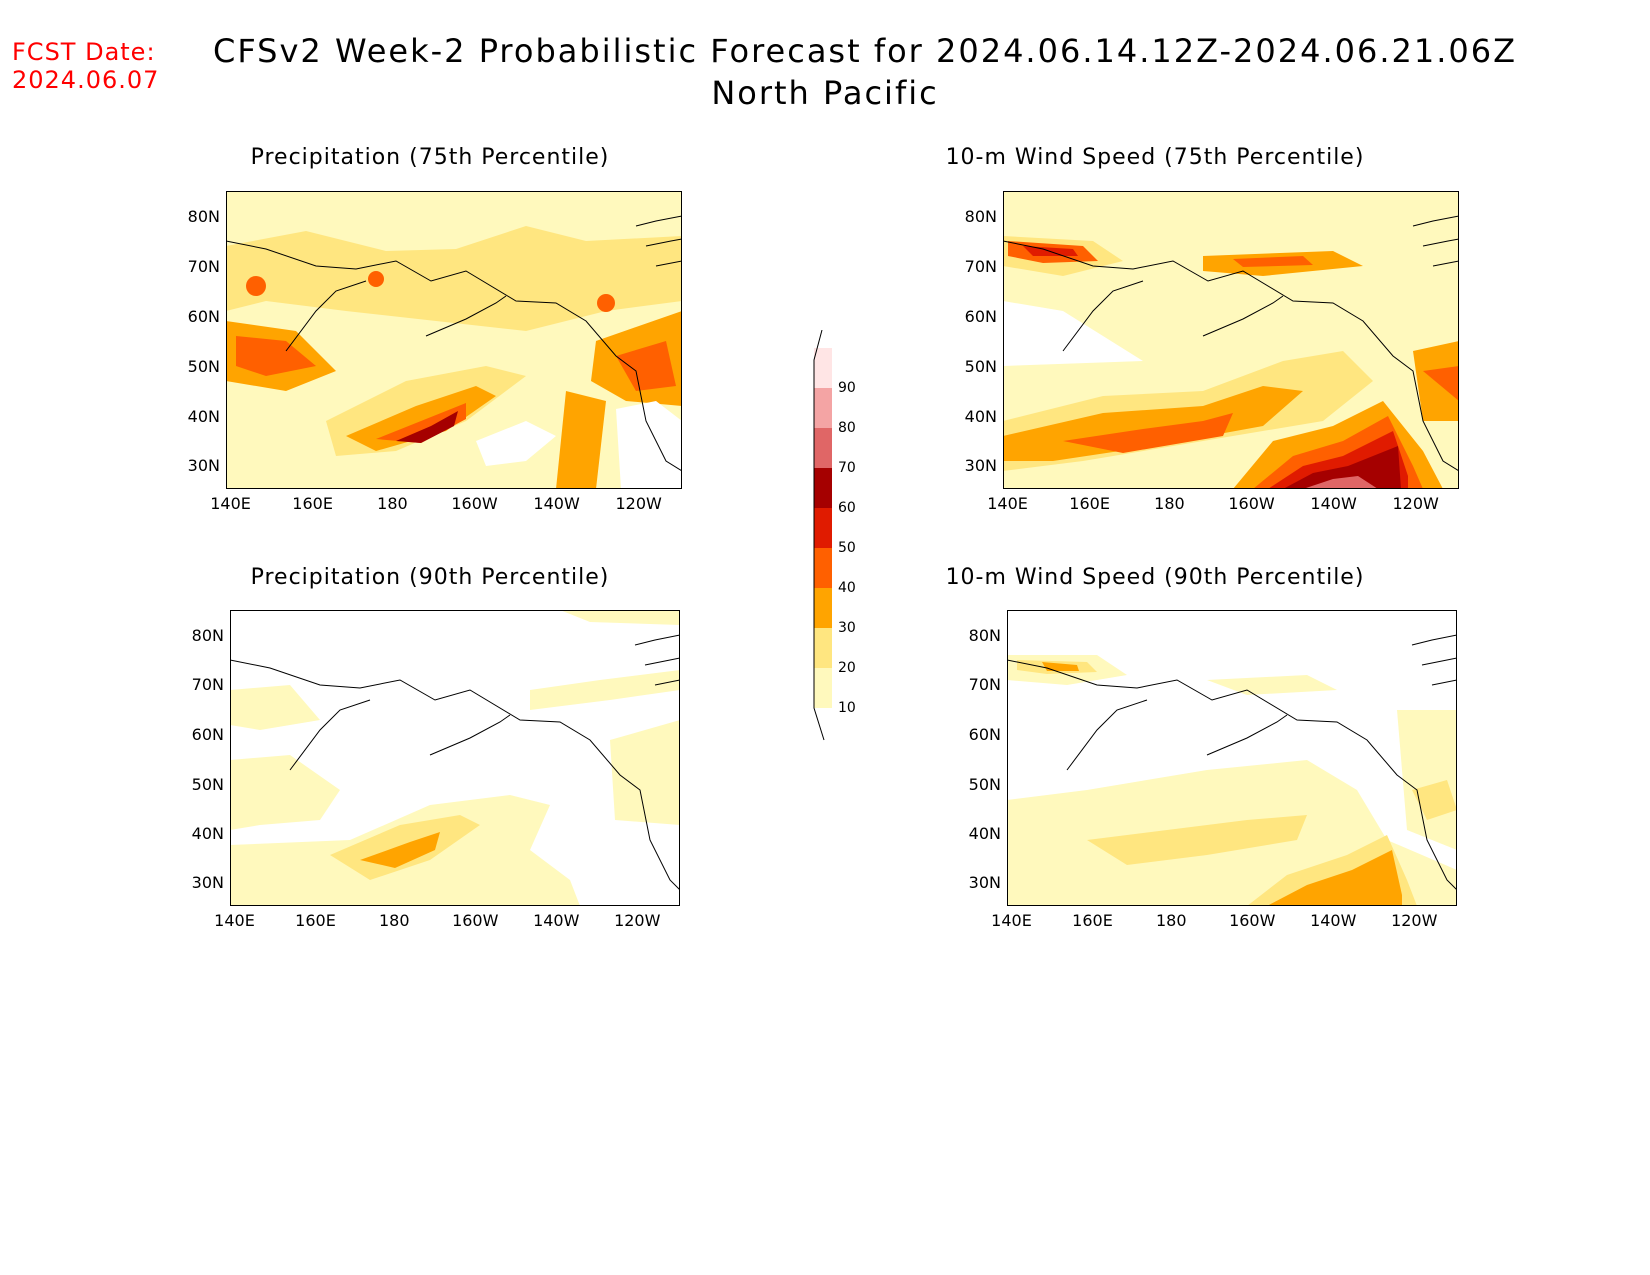 The width and height of the screenshot is (1650, 1275). I want to click on colorbar-level-label: 70, so click(847, 468).